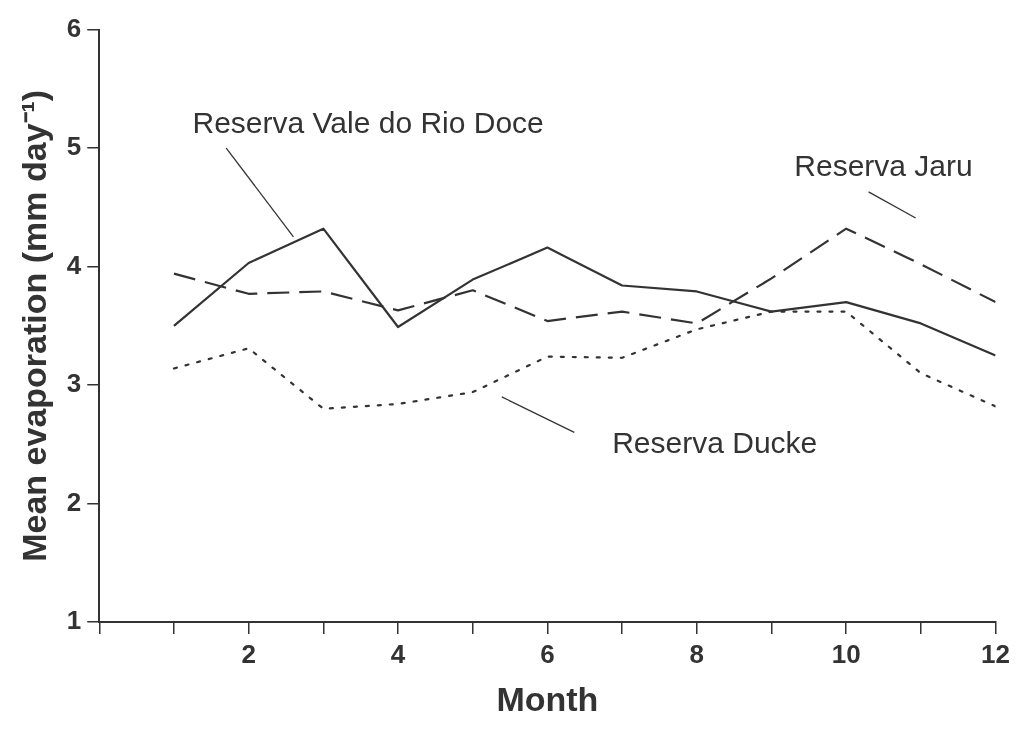 The height and width of the screenshot is (739, 1024). Describe the element at coordinates (248, 653) in the screenshot. I see `x-tick-label: 2` at that location.